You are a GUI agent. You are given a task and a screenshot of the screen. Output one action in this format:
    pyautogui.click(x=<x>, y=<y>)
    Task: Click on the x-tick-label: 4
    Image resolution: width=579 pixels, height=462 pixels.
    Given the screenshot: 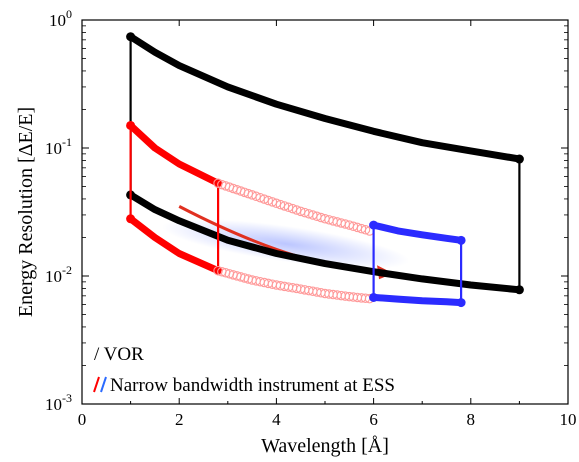 What is the action you would take?
    pyautogui.click(x=276, y=419)
    